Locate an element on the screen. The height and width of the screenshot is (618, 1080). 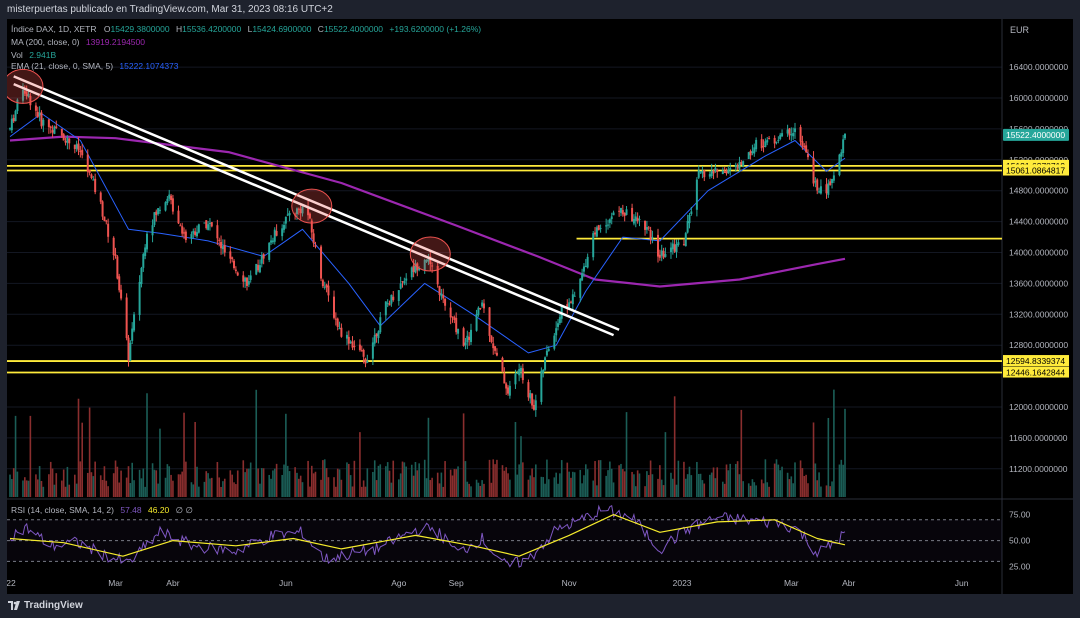
legend-o-value: 15429.3800000 is located at coordinates (140, 29).